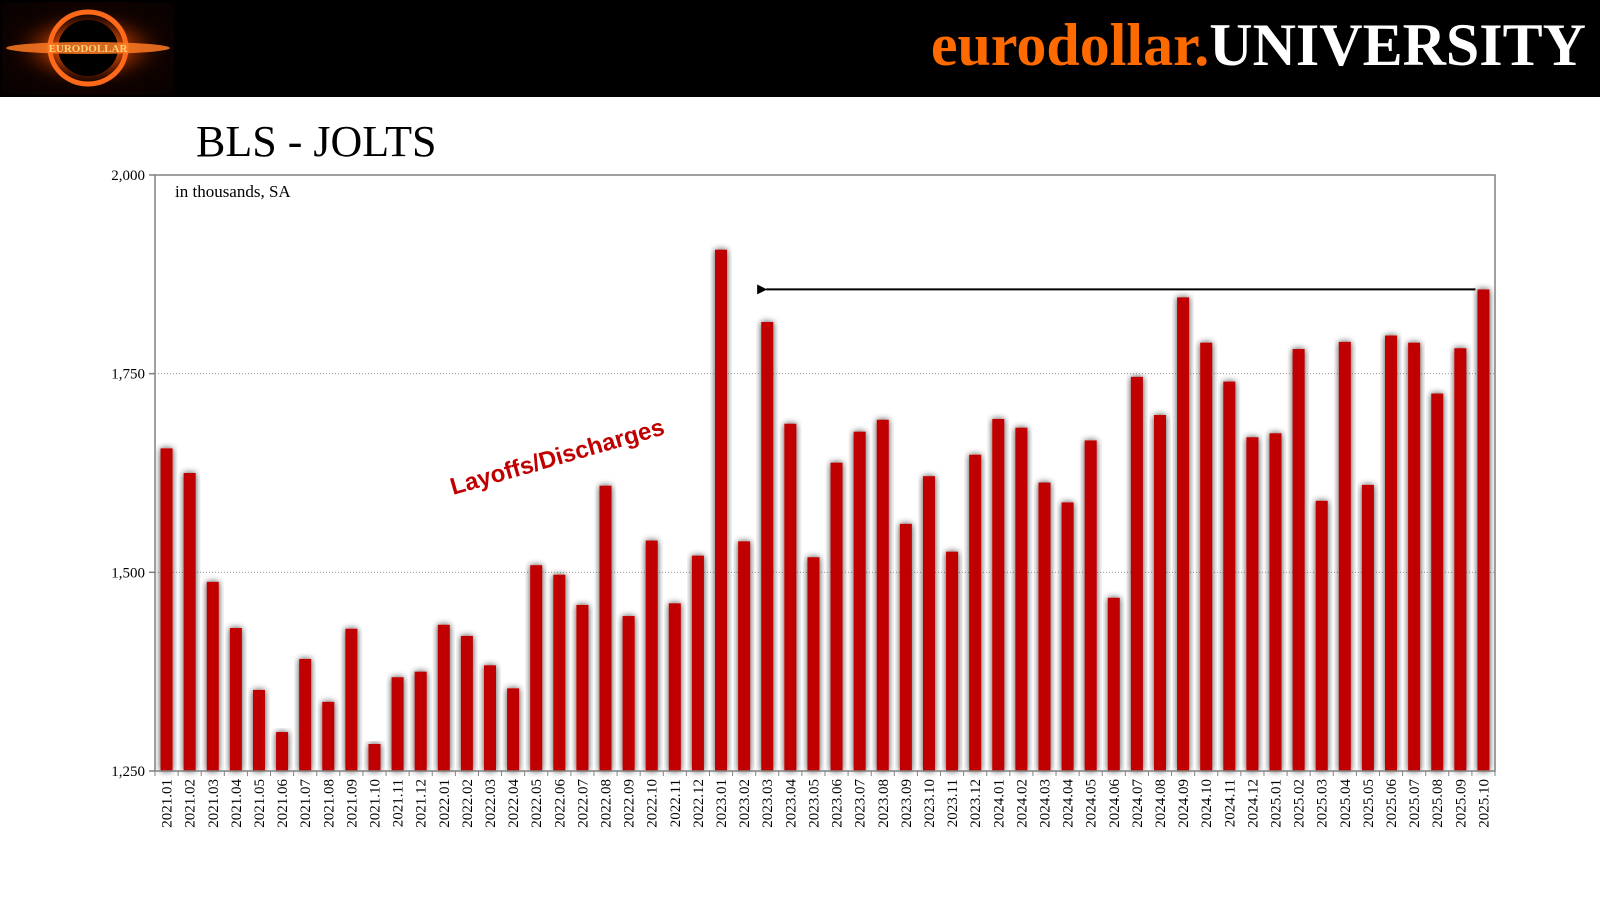 This screenshot has width=1600, height=900. I want to click on x-tick-label: 2023.10, so click(930, 803).